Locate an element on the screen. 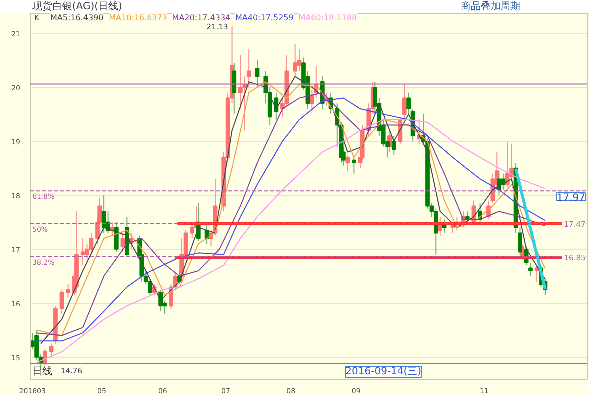  text: MA20:17.4334 is located at coordinates (201, 18).